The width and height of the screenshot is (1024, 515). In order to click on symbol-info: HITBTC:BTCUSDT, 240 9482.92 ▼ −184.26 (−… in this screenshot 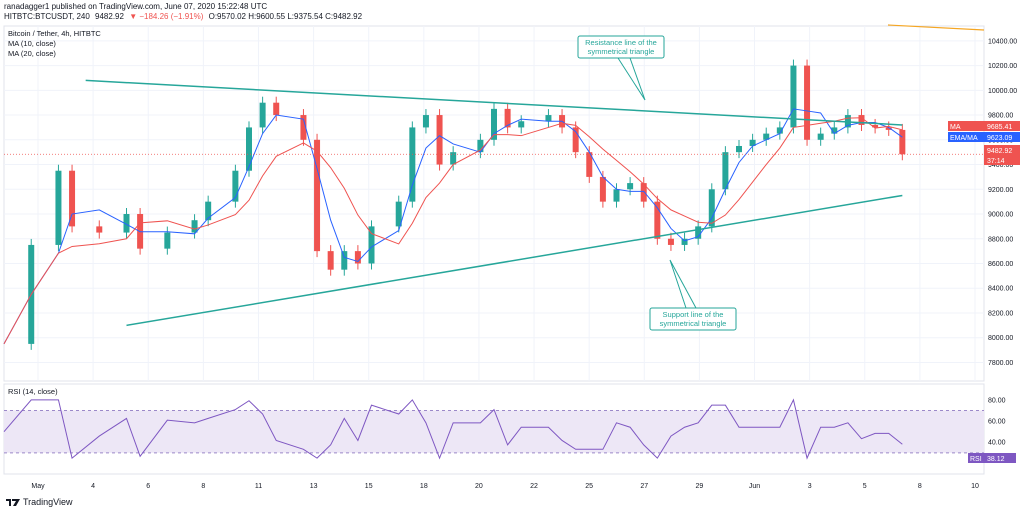, I will do `click(504, 17)`.